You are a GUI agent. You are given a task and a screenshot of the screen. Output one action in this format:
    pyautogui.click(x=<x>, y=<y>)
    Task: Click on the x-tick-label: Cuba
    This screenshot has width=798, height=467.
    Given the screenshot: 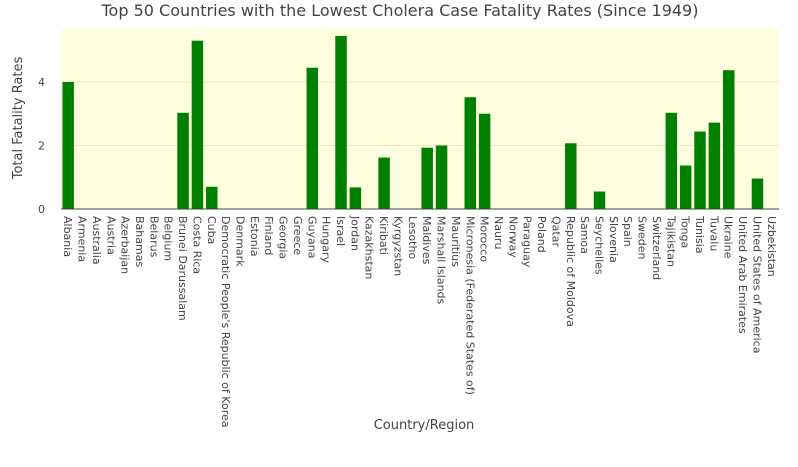 What is the action you would take?
    pyautogui.click(x=211, y=230)
    